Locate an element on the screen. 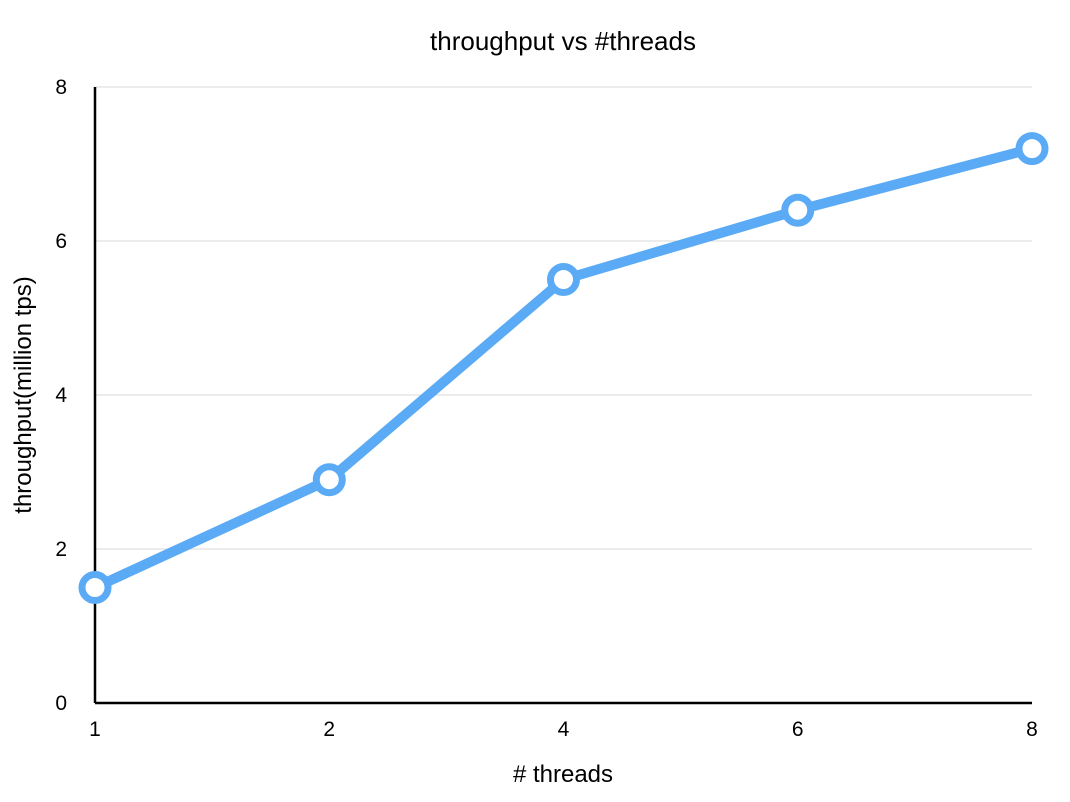  y-tick-label-0: 0 is located at coordinates (61, 703).